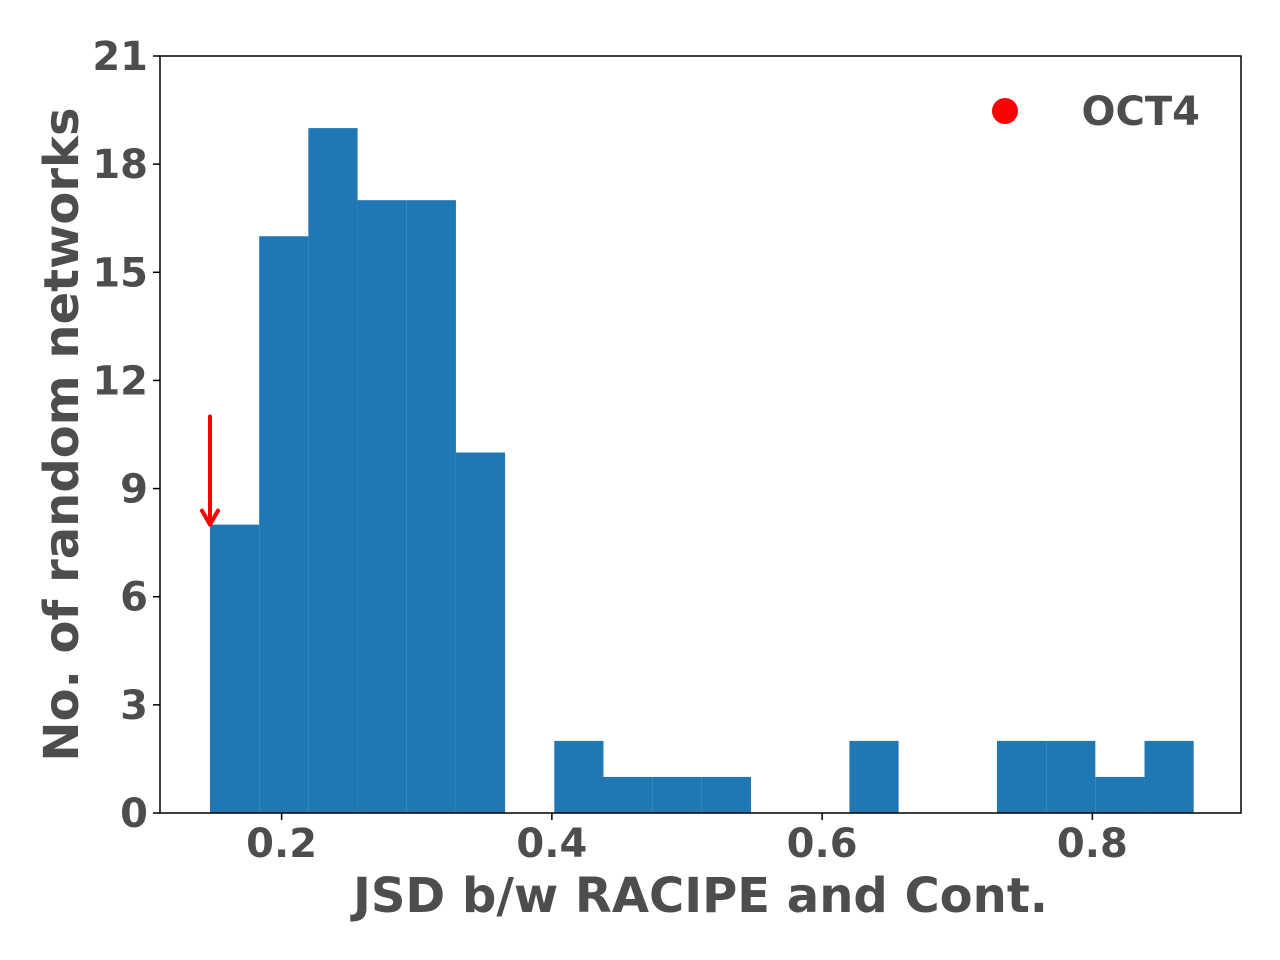 Image resolution: width=1280 pixels, height=960 pixels. I want to click on y-tick-label: 9, so click(134, 490).